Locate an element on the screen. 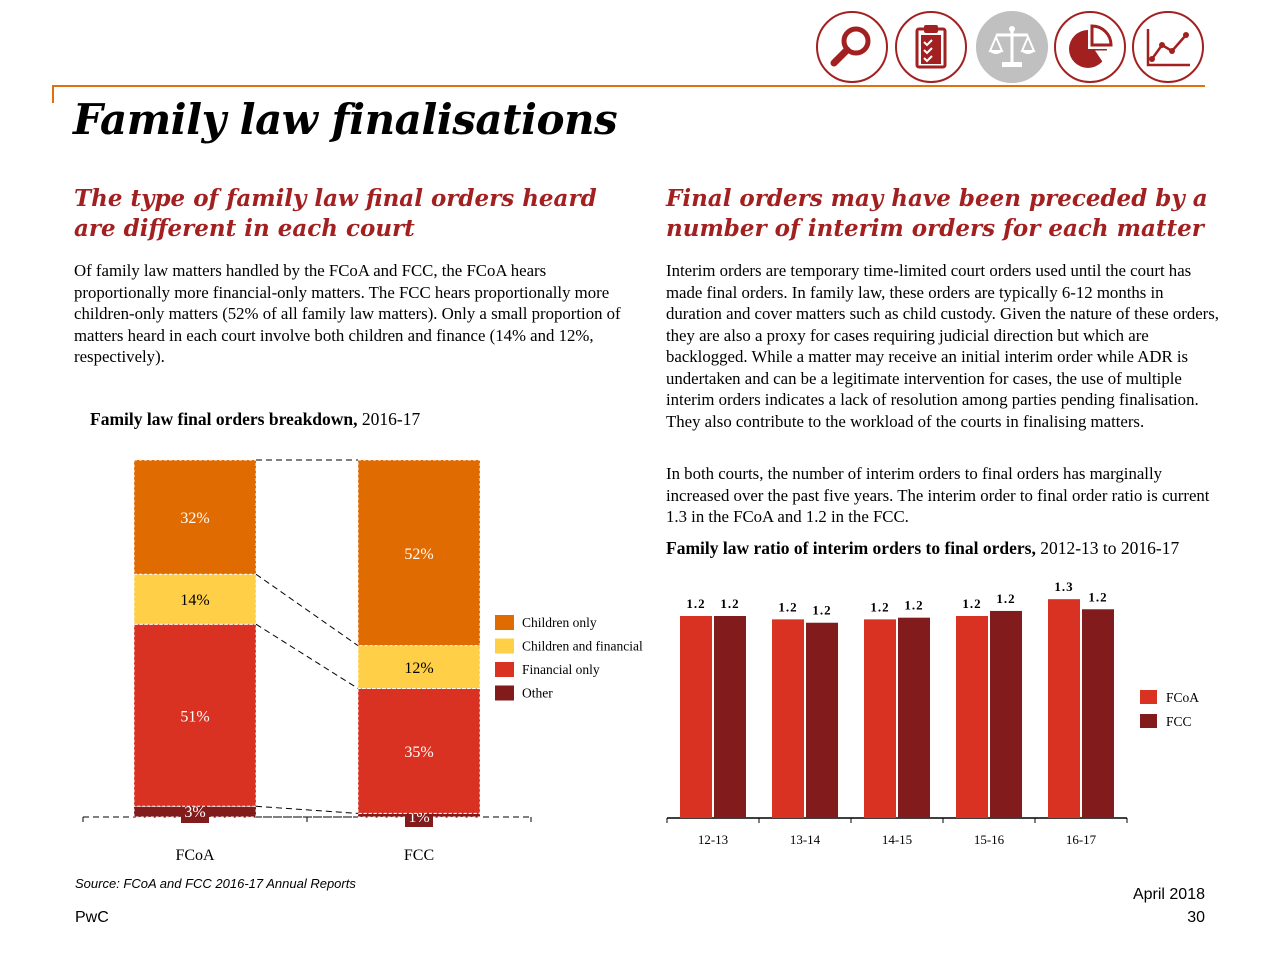  category-label-15-16: 15-16 is located at coordinates (989, 839).